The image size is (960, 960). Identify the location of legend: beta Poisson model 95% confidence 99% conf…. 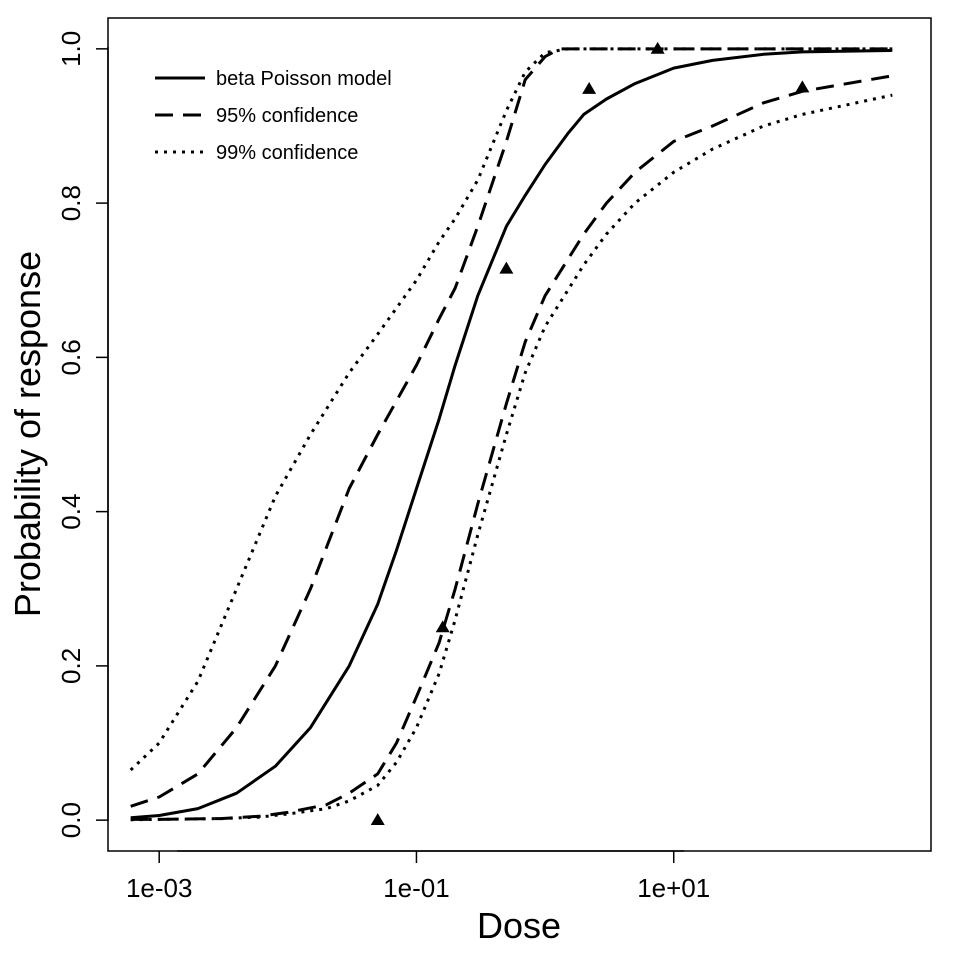
(273, 116).